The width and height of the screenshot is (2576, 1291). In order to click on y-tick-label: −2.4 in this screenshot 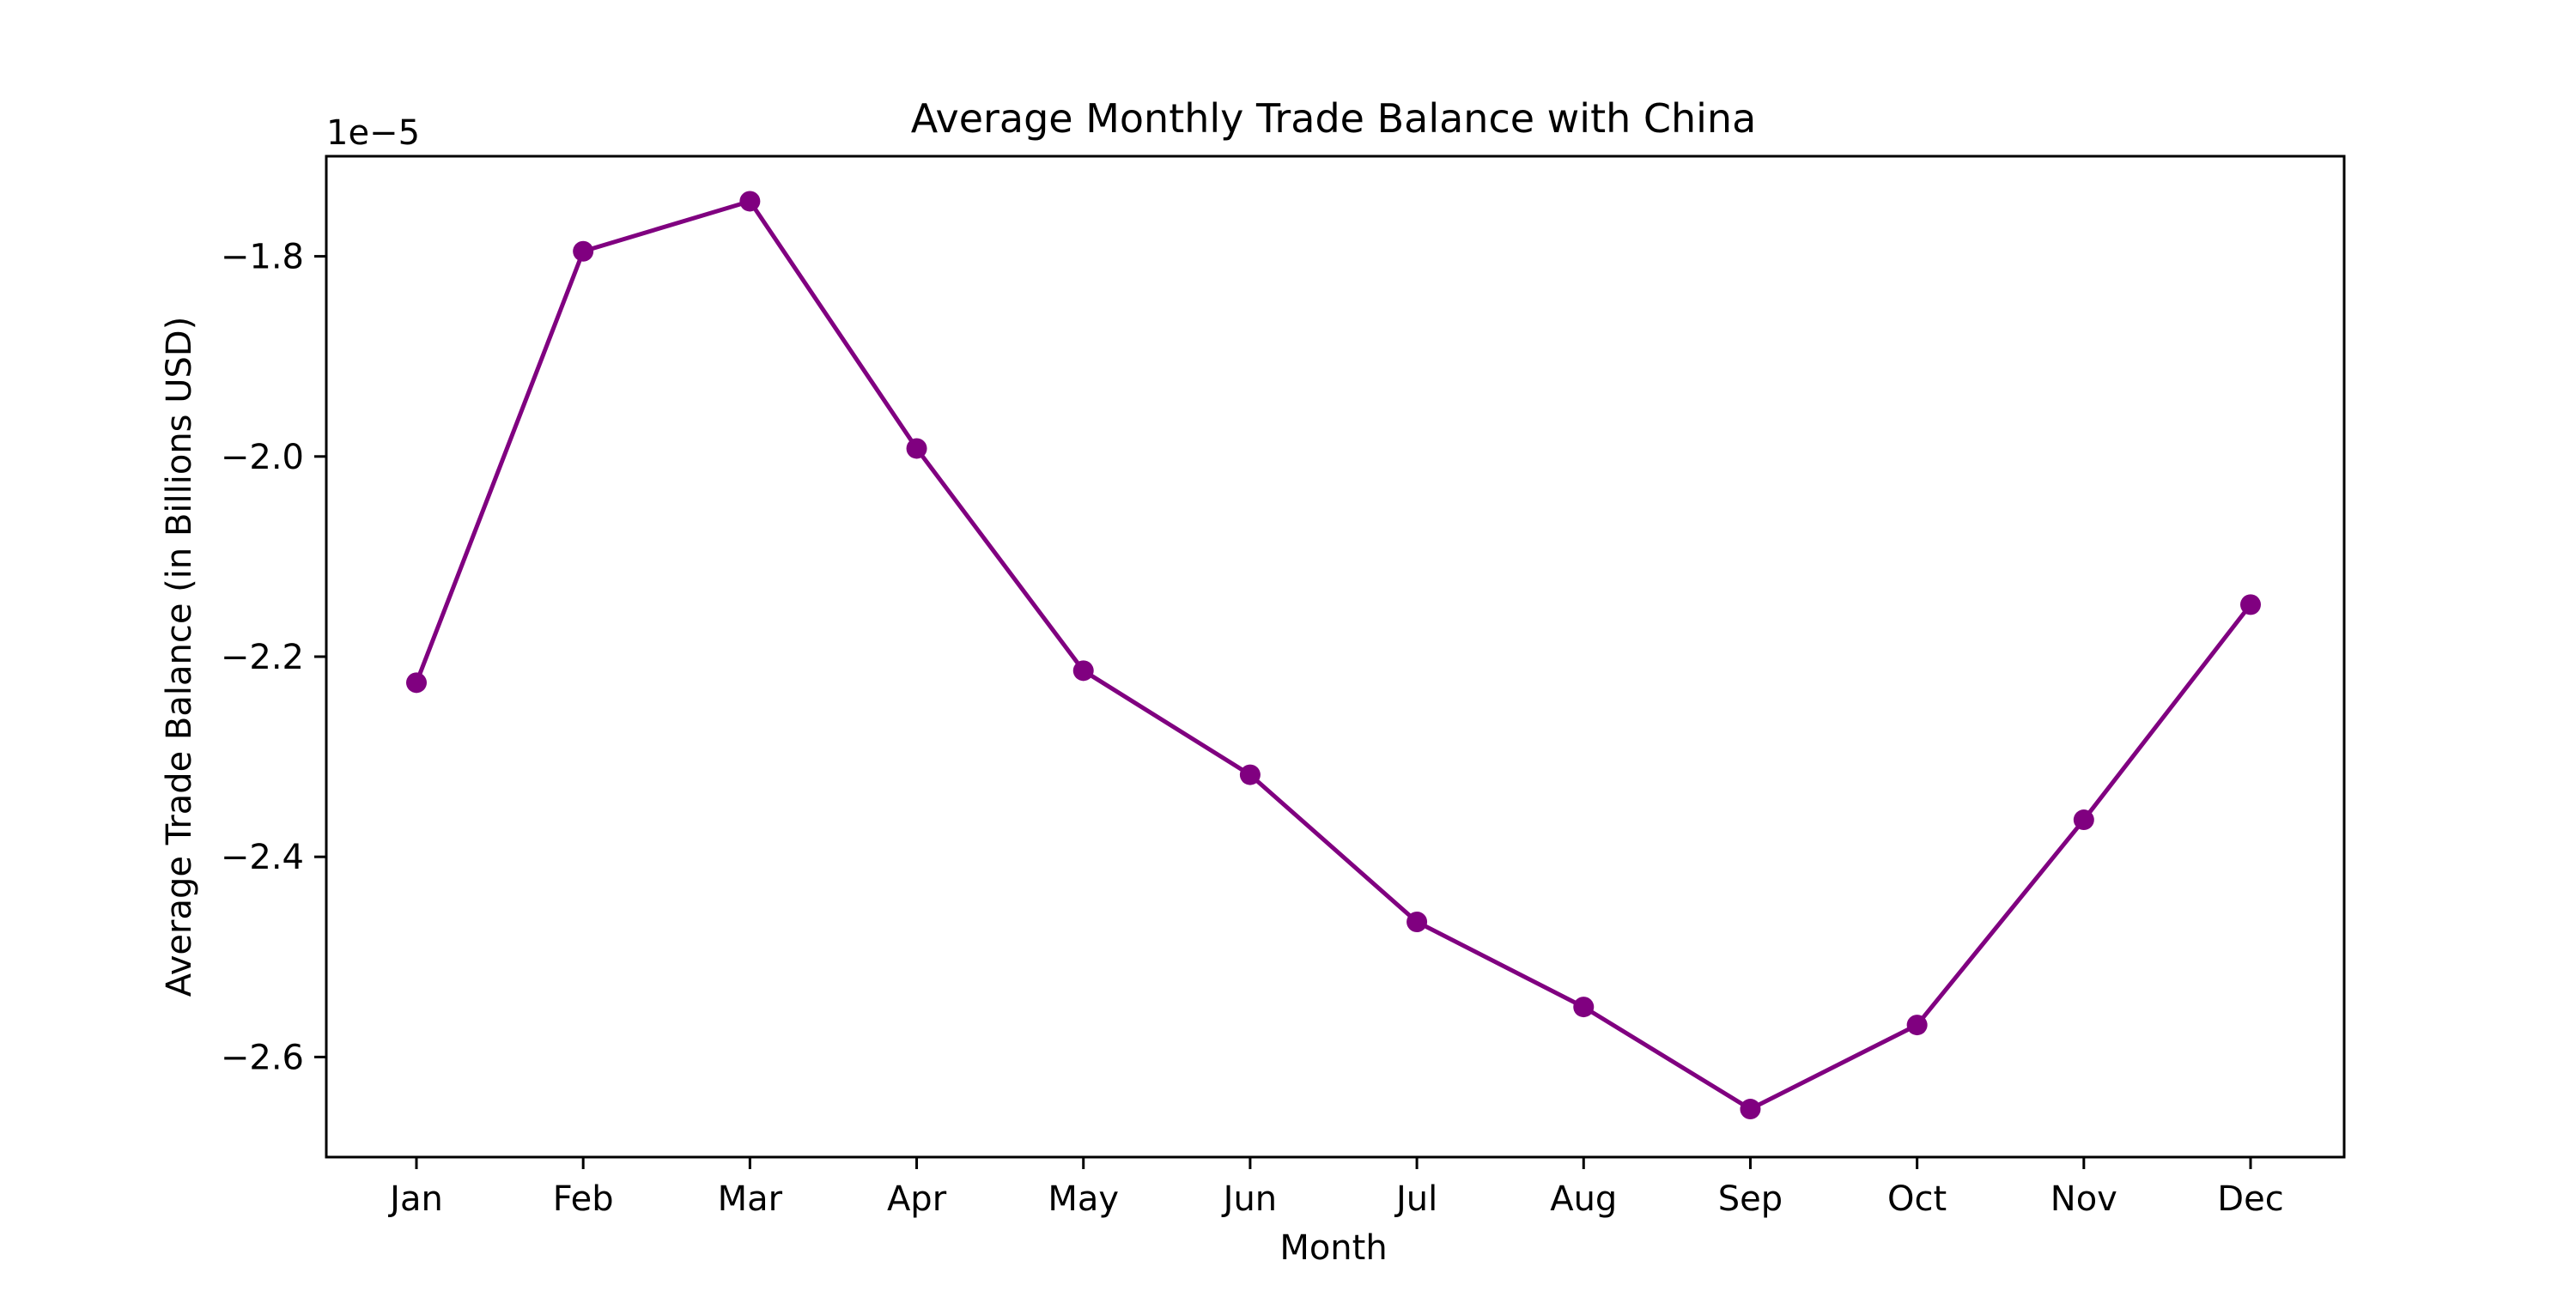, I will do `click(262, 857)`.